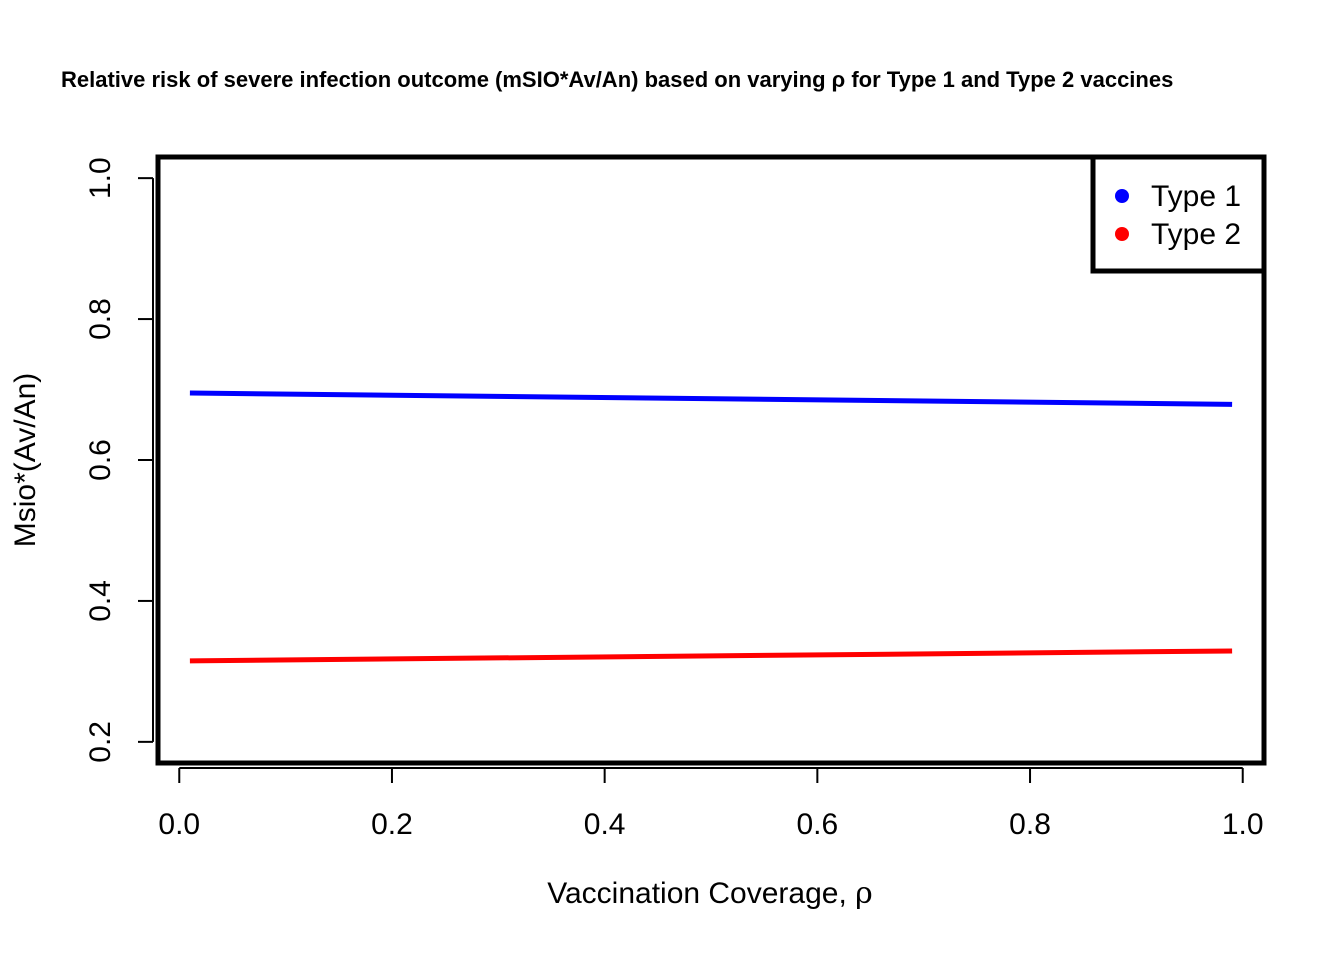 The width and height of the screenshot is (1344, 960). Describe the element at coordinates (100, 460) in the screenshot. I see `y-tick-label: 0.6` at that location.